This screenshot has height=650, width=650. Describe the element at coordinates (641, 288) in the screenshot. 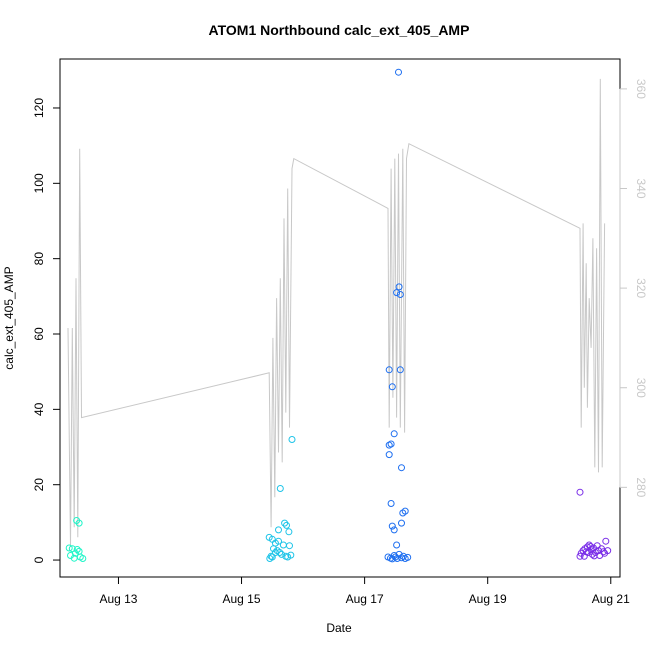

I see `y2-tick-label: 320` at that location.